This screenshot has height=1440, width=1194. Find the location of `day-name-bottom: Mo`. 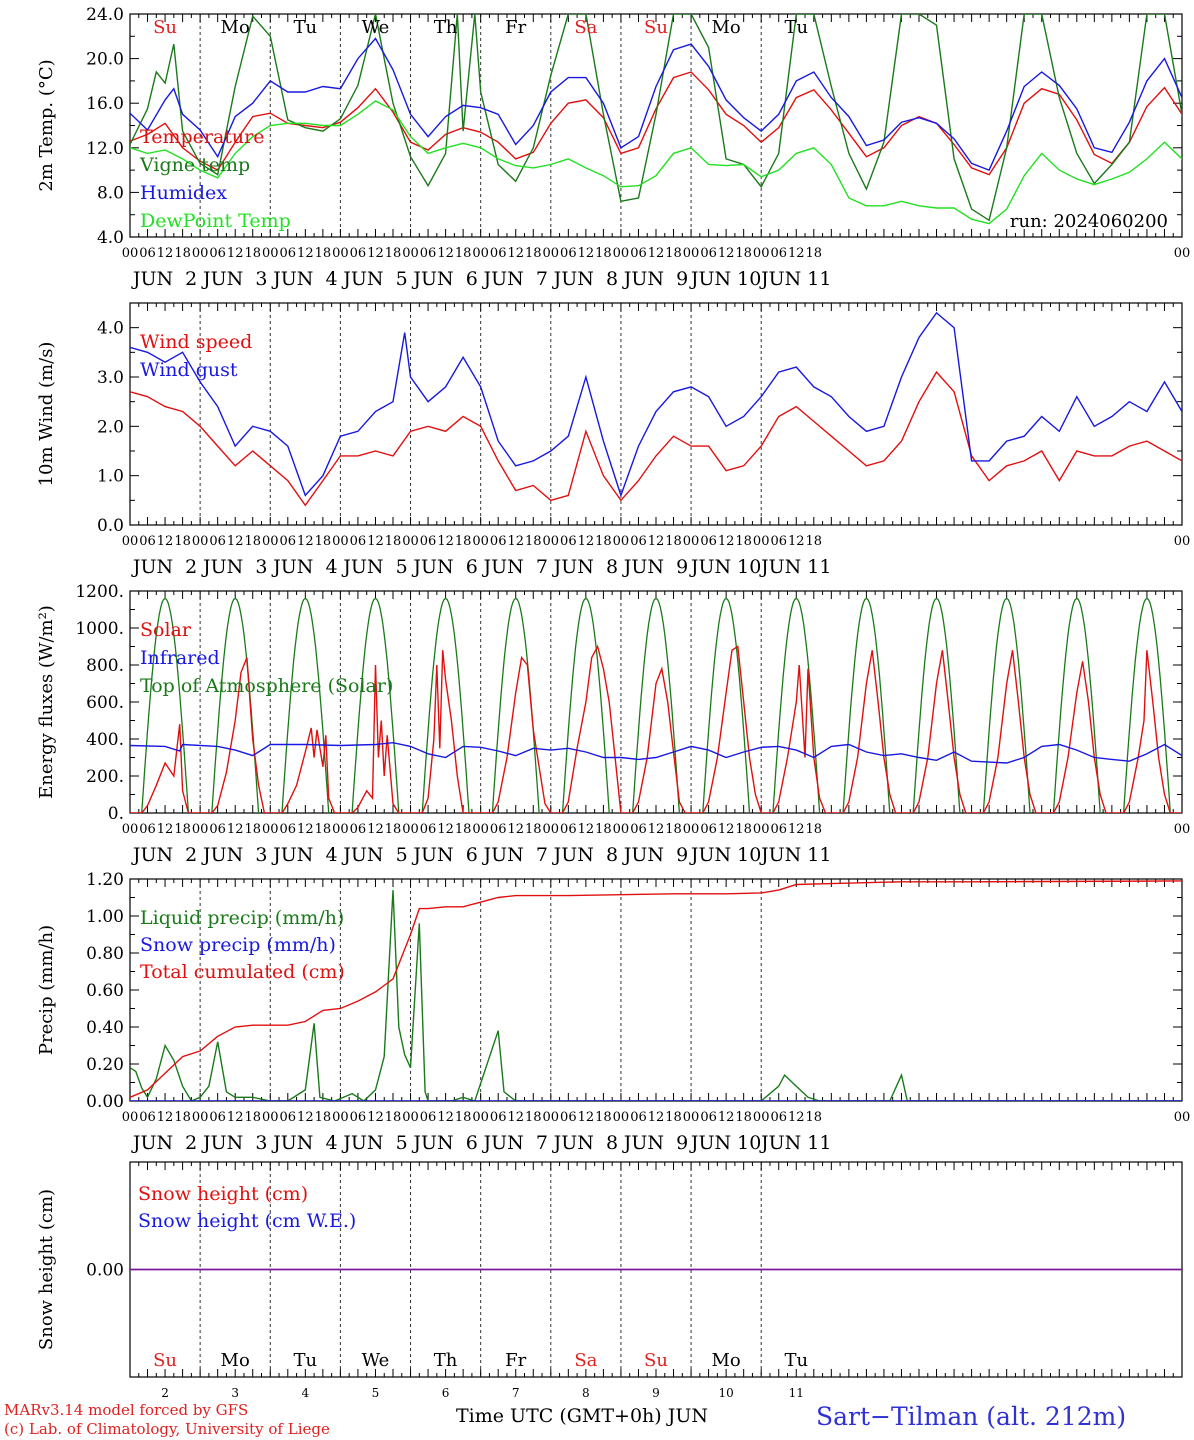

day-name-bottom: Mo is located at coordinates (235, 1360).